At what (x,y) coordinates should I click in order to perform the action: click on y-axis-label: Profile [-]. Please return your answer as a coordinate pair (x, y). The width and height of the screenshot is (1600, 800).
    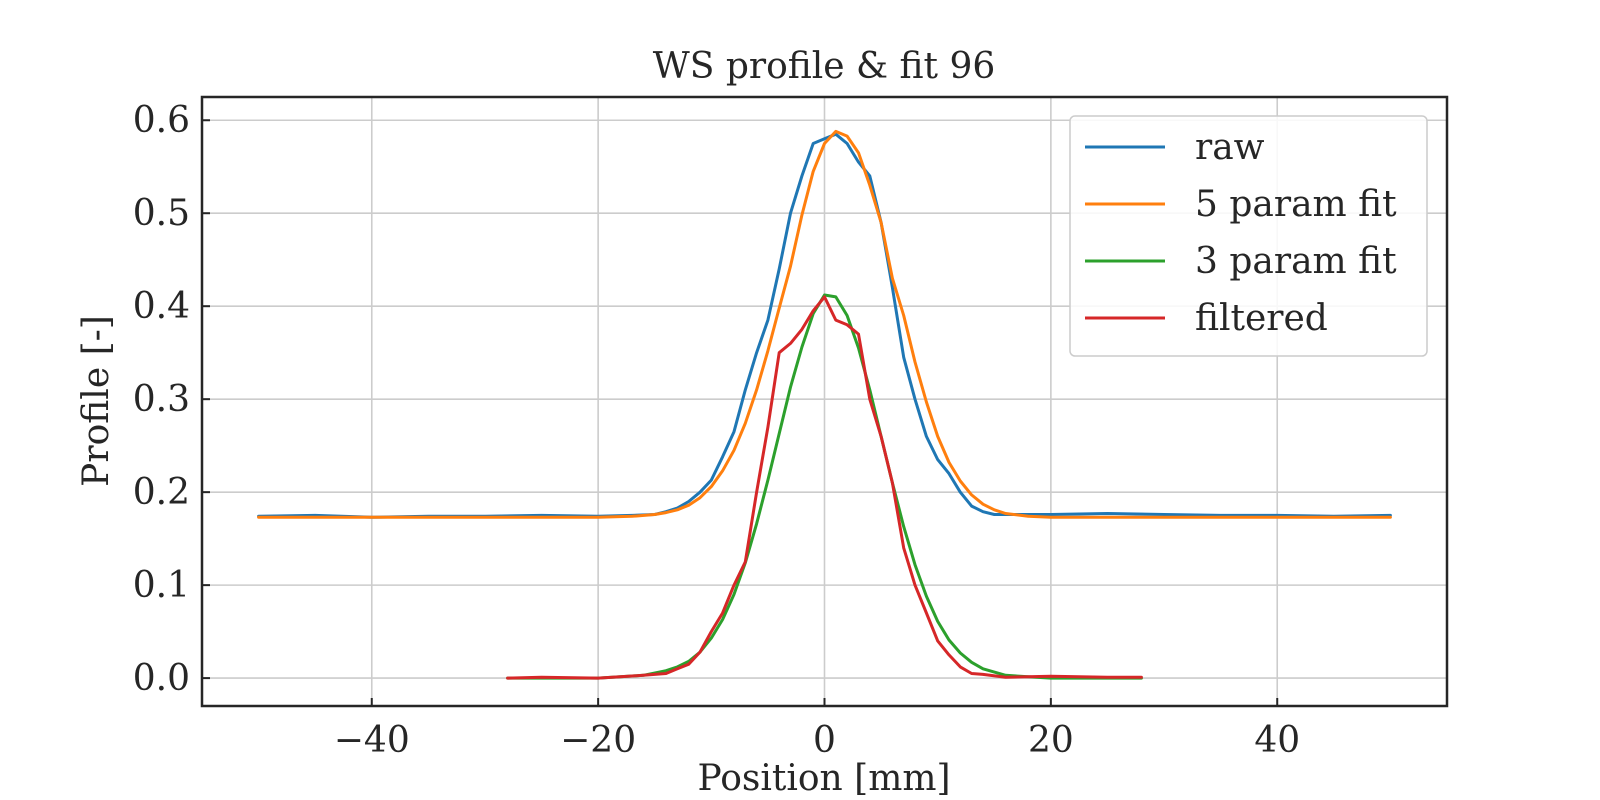
    Looking at the image, I should click on (96, 401).